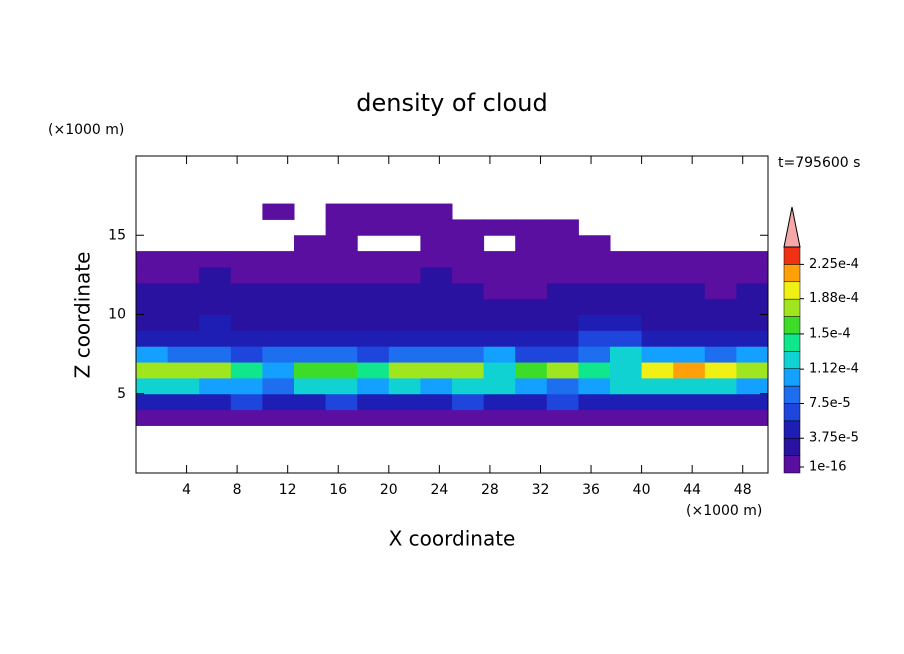 This screenshot has width=904, height=654. What do you see at coordinates (830, 333) in the screenshot?
I see `colorbar-tick-label: 1.5e-4` at bounding box center [830, 333].